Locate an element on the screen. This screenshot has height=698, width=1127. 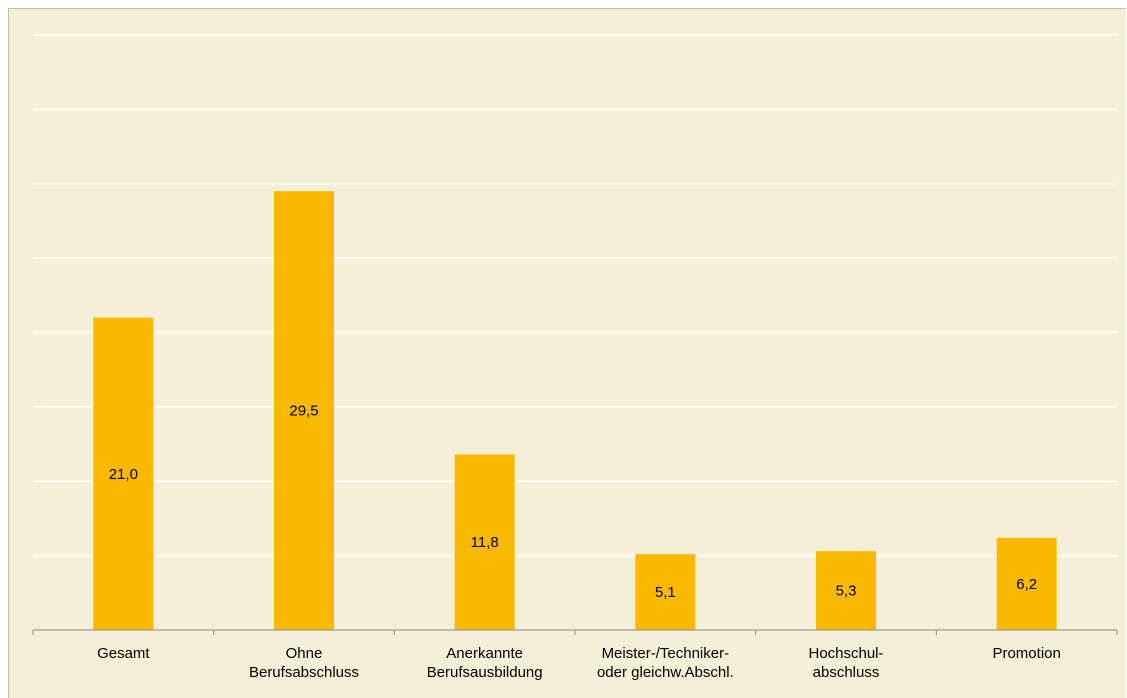
data-label: 21,0 is located at coordinates (123, 474).